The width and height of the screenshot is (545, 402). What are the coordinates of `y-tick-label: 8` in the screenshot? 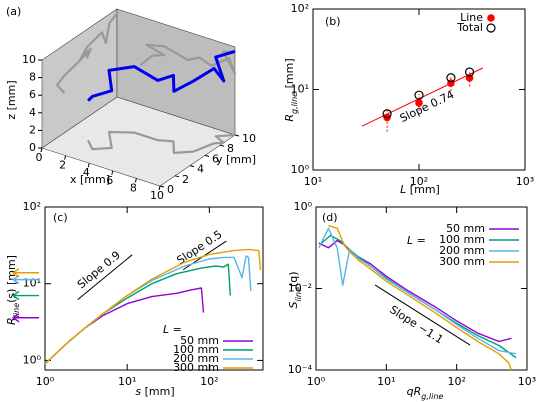 It's located at (230, 148).